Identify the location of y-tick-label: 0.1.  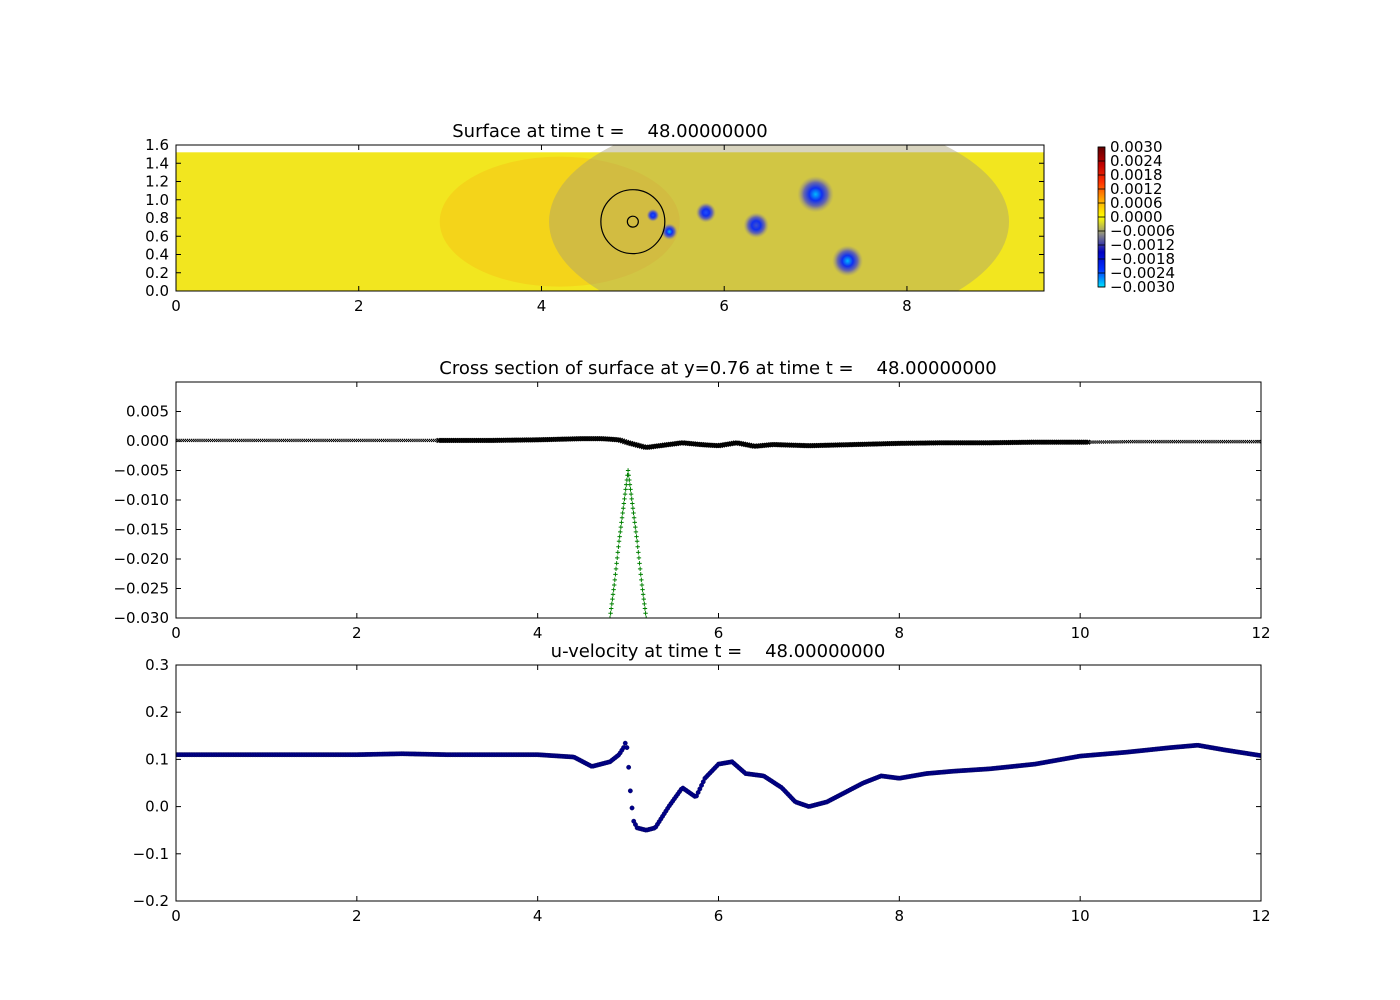
(157, 759).